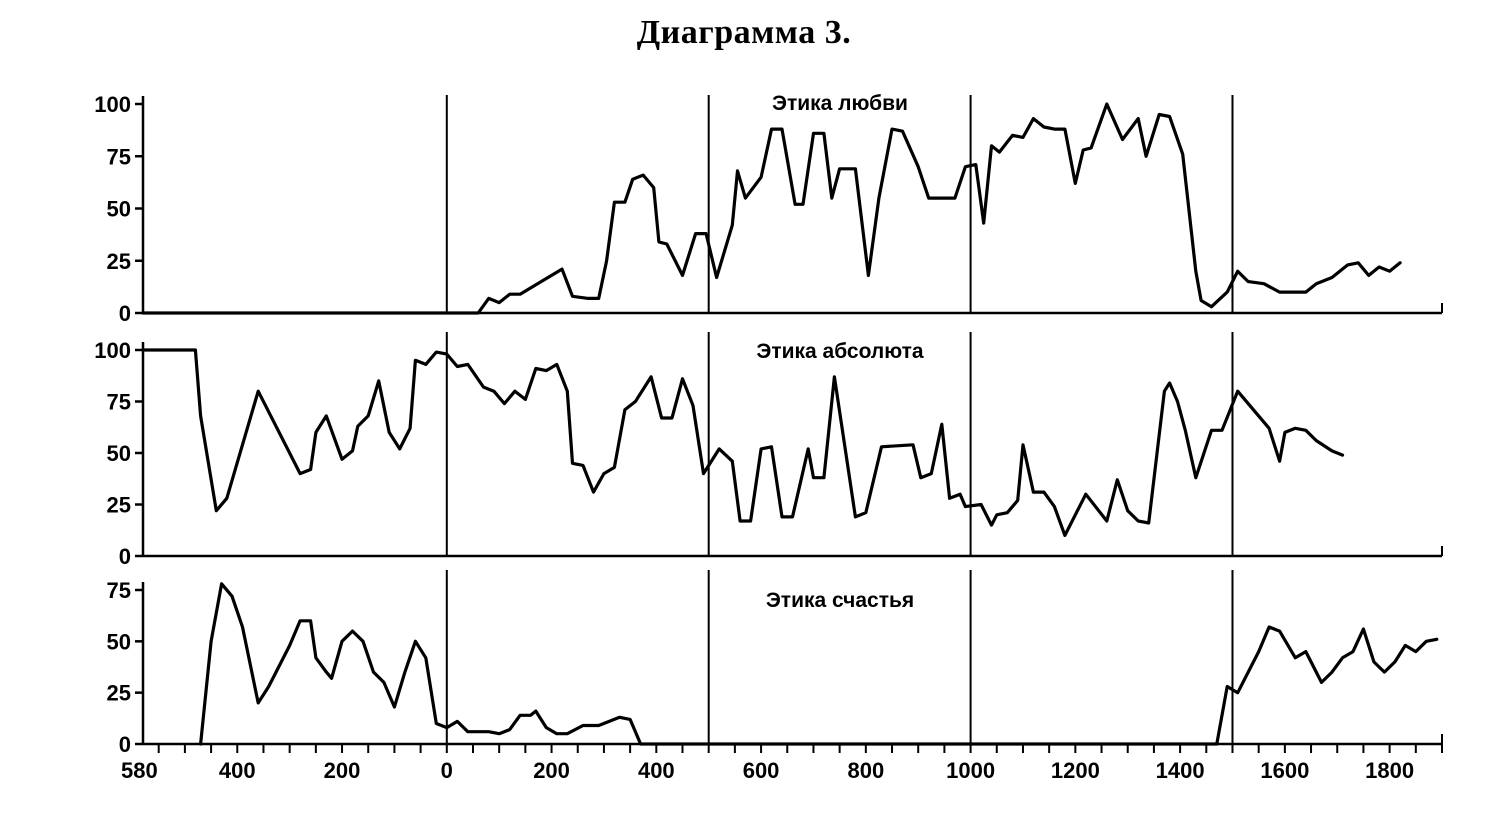  I want to click on x-tick-label: 1400, so click(1180, 770).